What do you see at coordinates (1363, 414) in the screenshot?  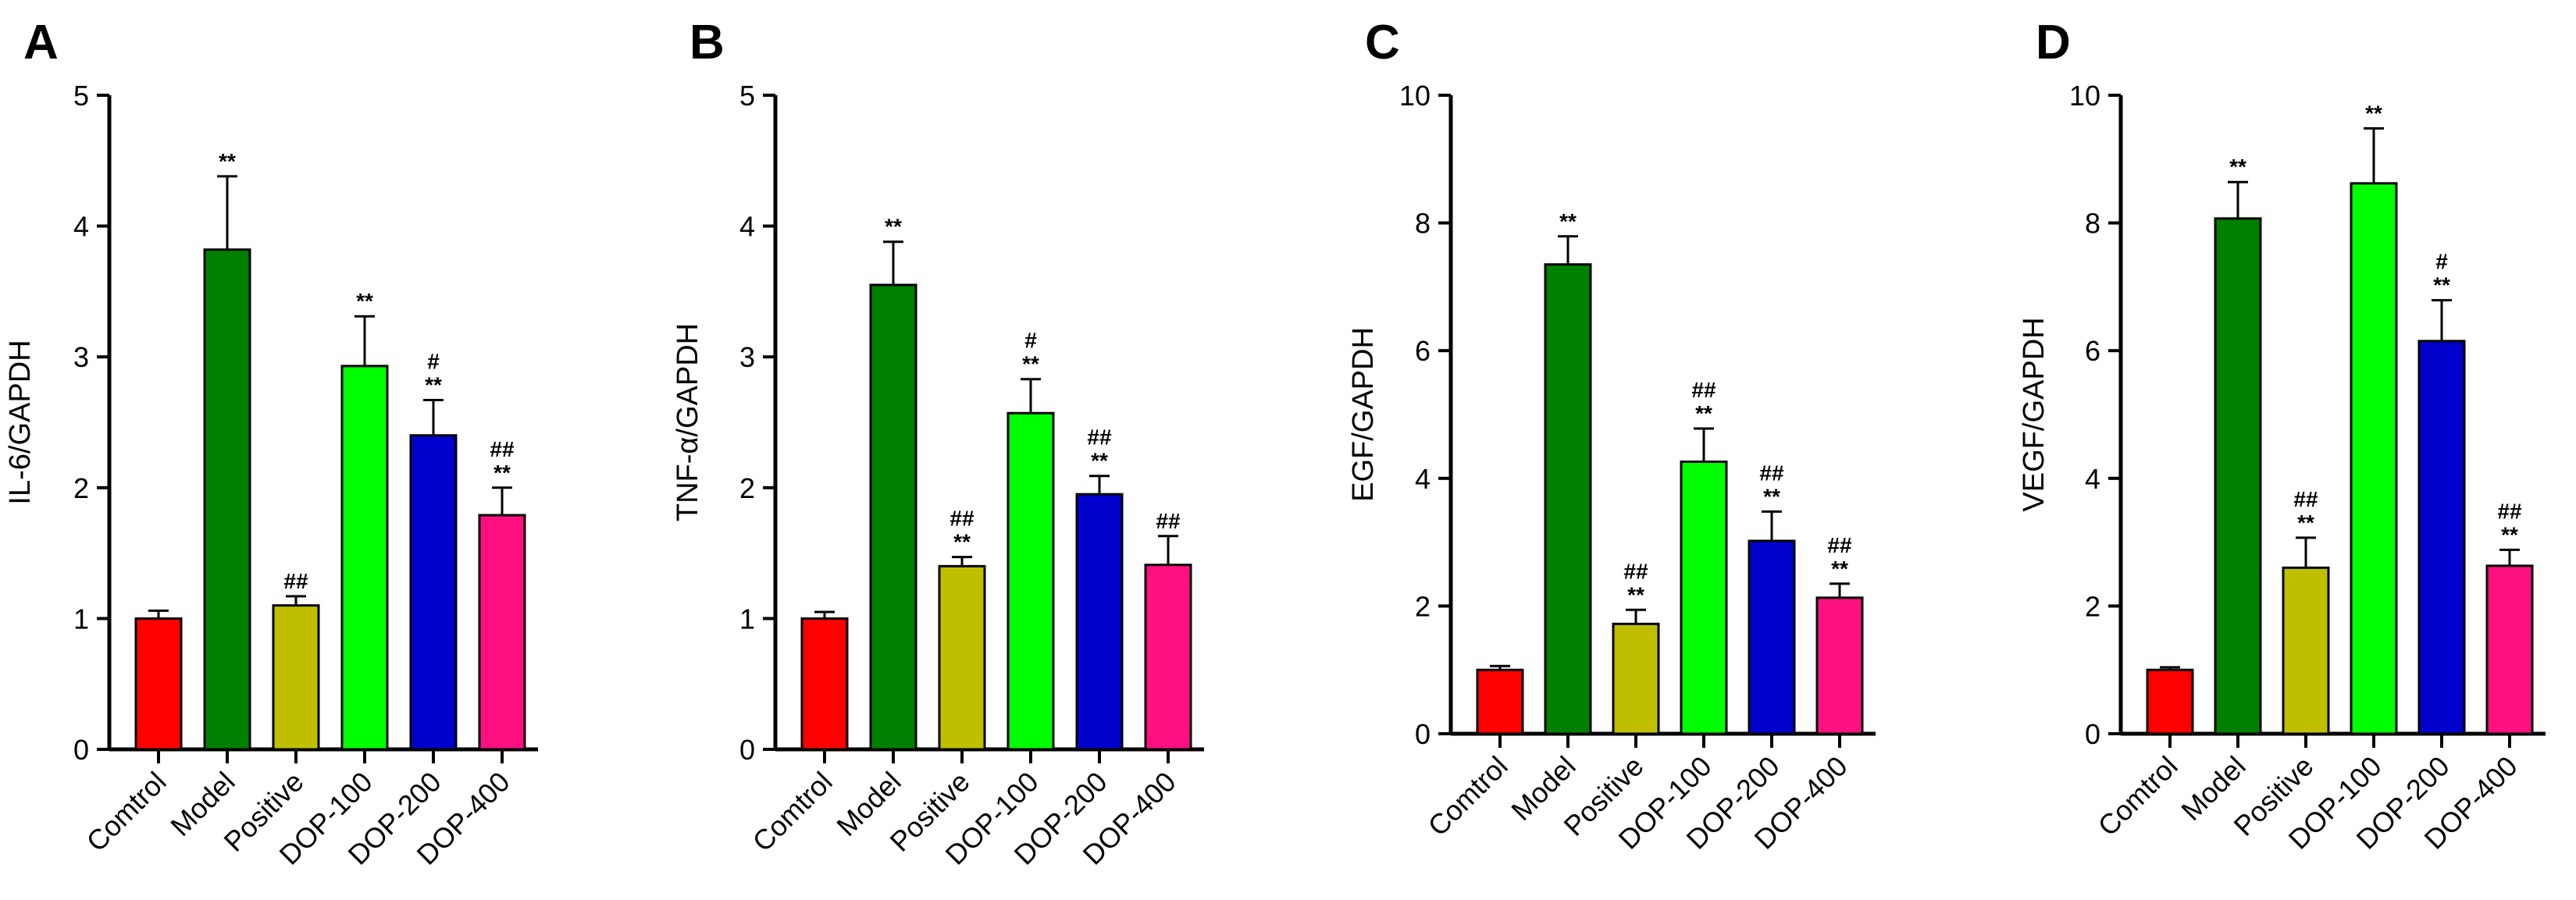 I see `y-axis-title: EGF/GAPDH` at bounding box center [1363, 414].